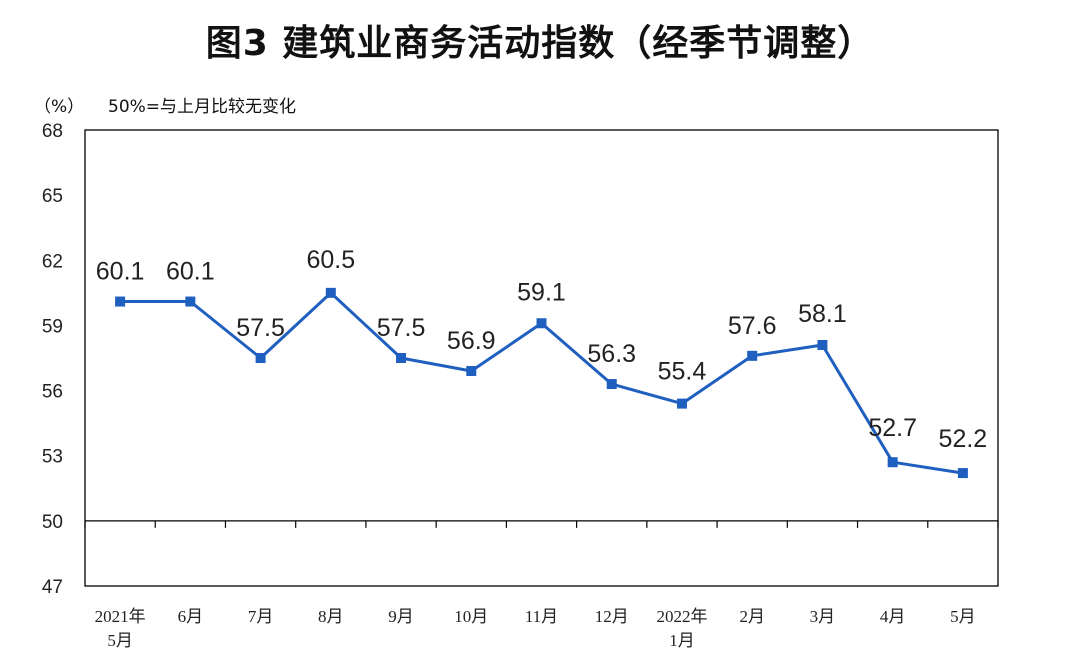 This screenshot has height=670, width=1080. I want to click on y-unit-label: （%）, so click(59, 107).